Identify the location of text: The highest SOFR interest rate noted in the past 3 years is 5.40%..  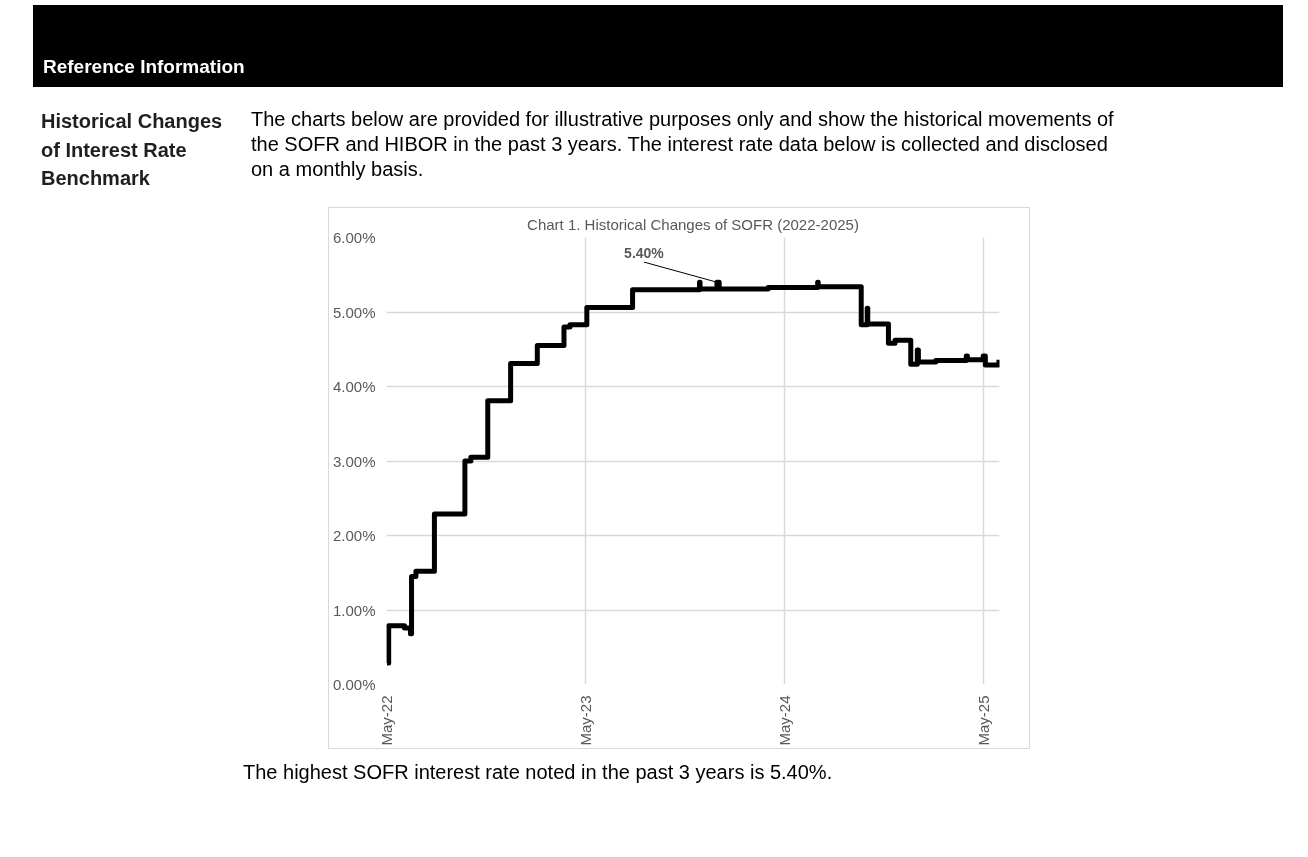
(538, 772).